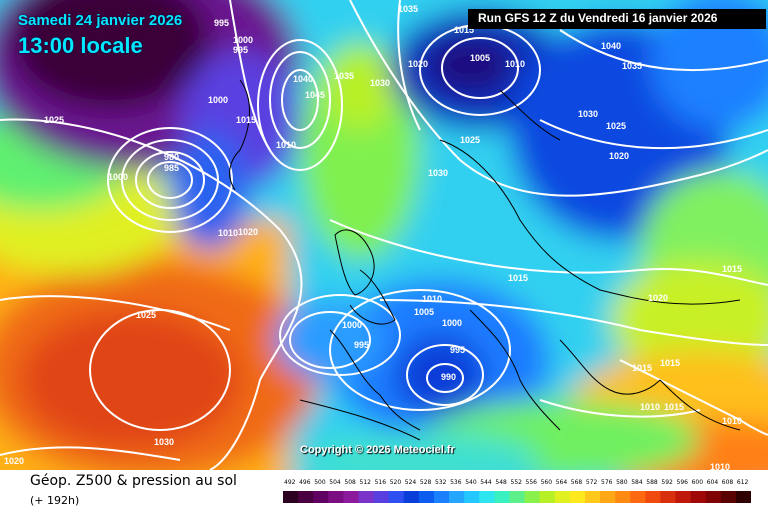  I want to click on color-scale-label: 504, so click(335, 482).